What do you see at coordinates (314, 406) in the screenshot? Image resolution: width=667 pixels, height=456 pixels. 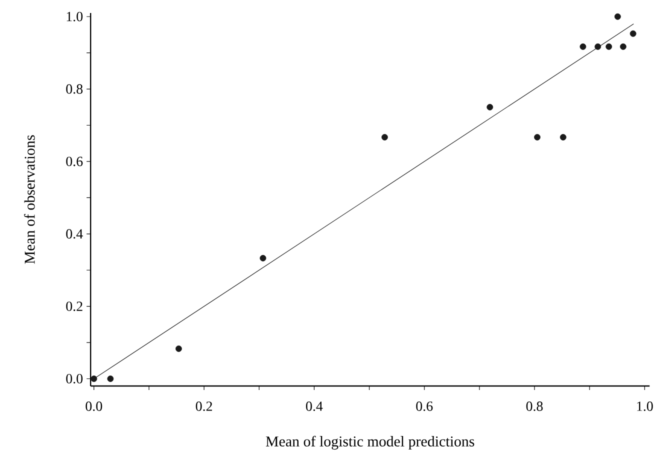 I see `x-tick-label: 0.4` at bounding box center [314, 406].